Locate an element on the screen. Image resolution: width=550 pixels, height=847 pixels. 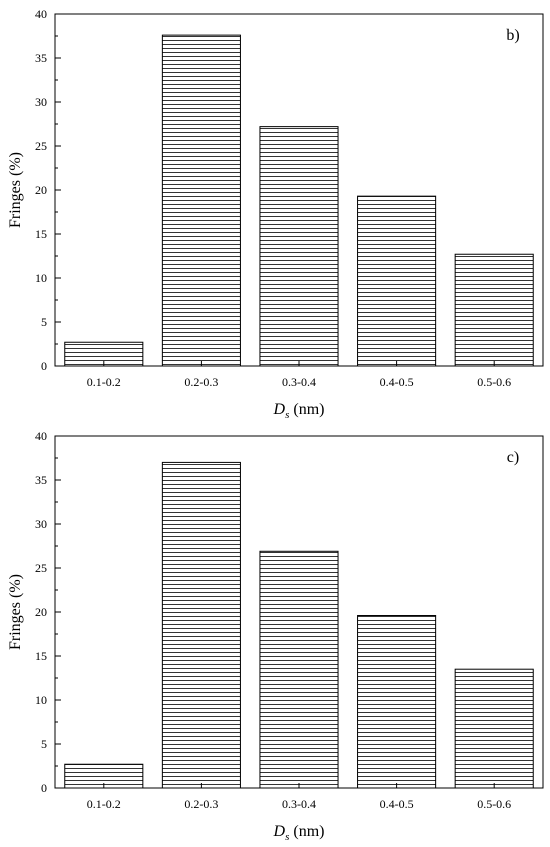
panel-label: c) is located at coordinates (513, 457).